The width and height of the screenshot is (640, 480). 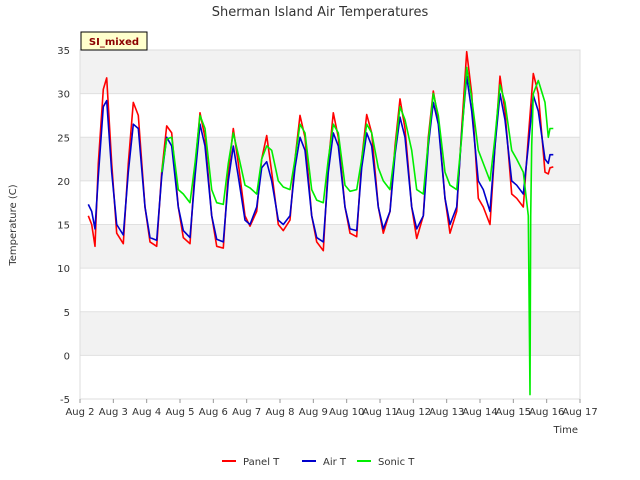 What do you see at coordinates (396, 462) in the screenshot?
I see `legend-label: Sonic T` at bounding box center [396, 462].